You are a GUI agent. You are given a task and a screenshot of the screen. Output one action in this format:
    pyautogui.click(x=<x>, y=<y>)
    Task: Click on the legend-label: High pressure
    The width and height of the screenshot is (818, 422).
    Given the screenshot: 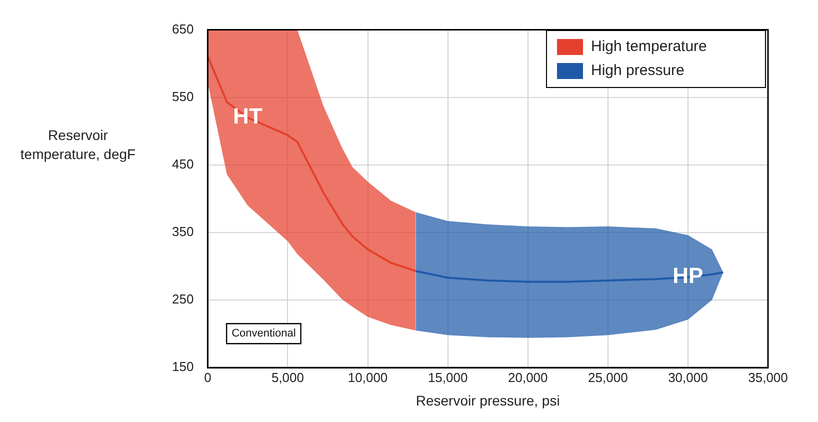 What is the action you would take?
    pyautogui.click(x=637, y=71)
    